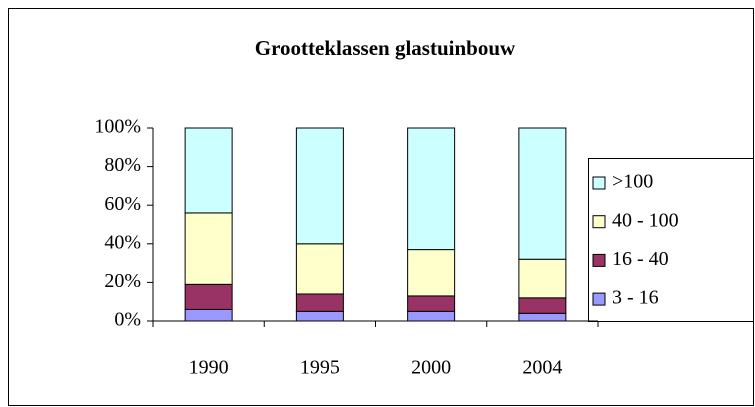  Describe the element at coordinates (385, 48) in the screenshot. I see `chart-title: Grootteklassen glastuinbouw` at that location.